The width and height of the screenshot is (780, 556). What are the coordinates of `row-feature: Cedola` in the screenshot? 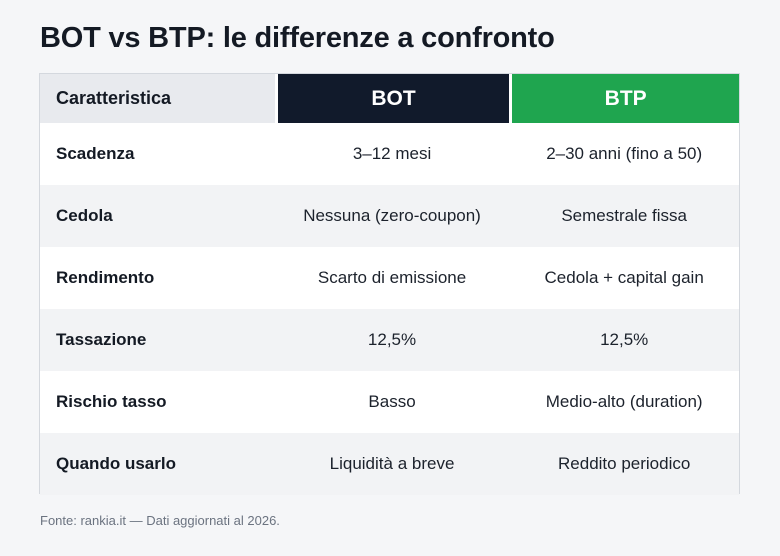 It's located at (84, 215).